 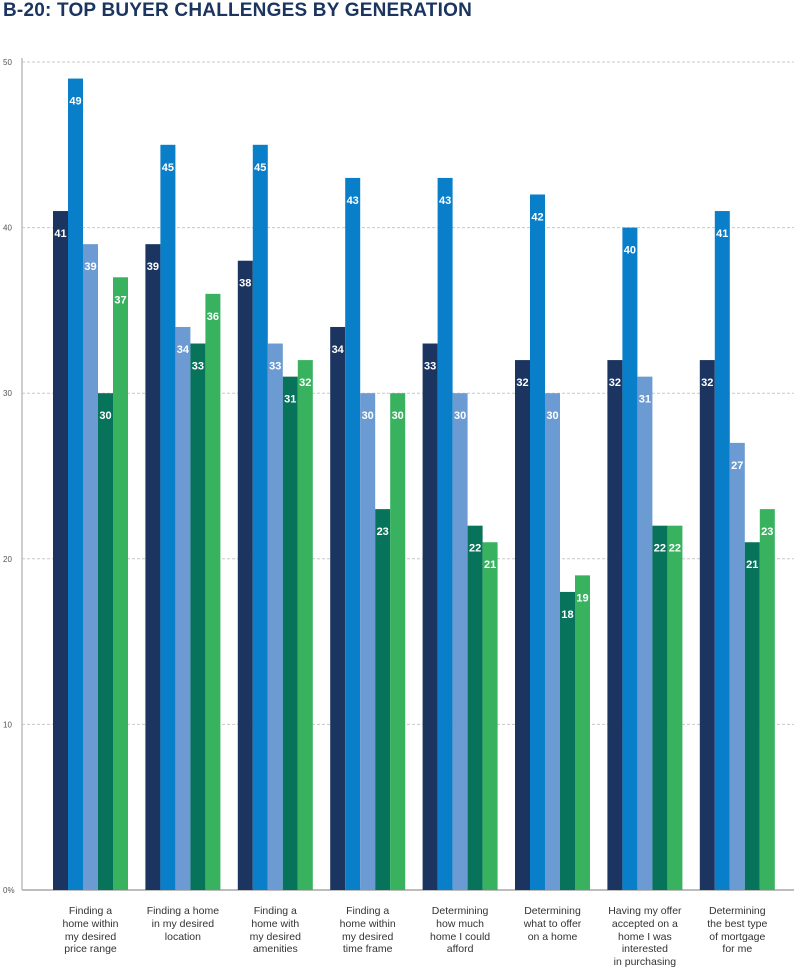 I want to click on bar-value-label: 27, so click(x=737, y=466).